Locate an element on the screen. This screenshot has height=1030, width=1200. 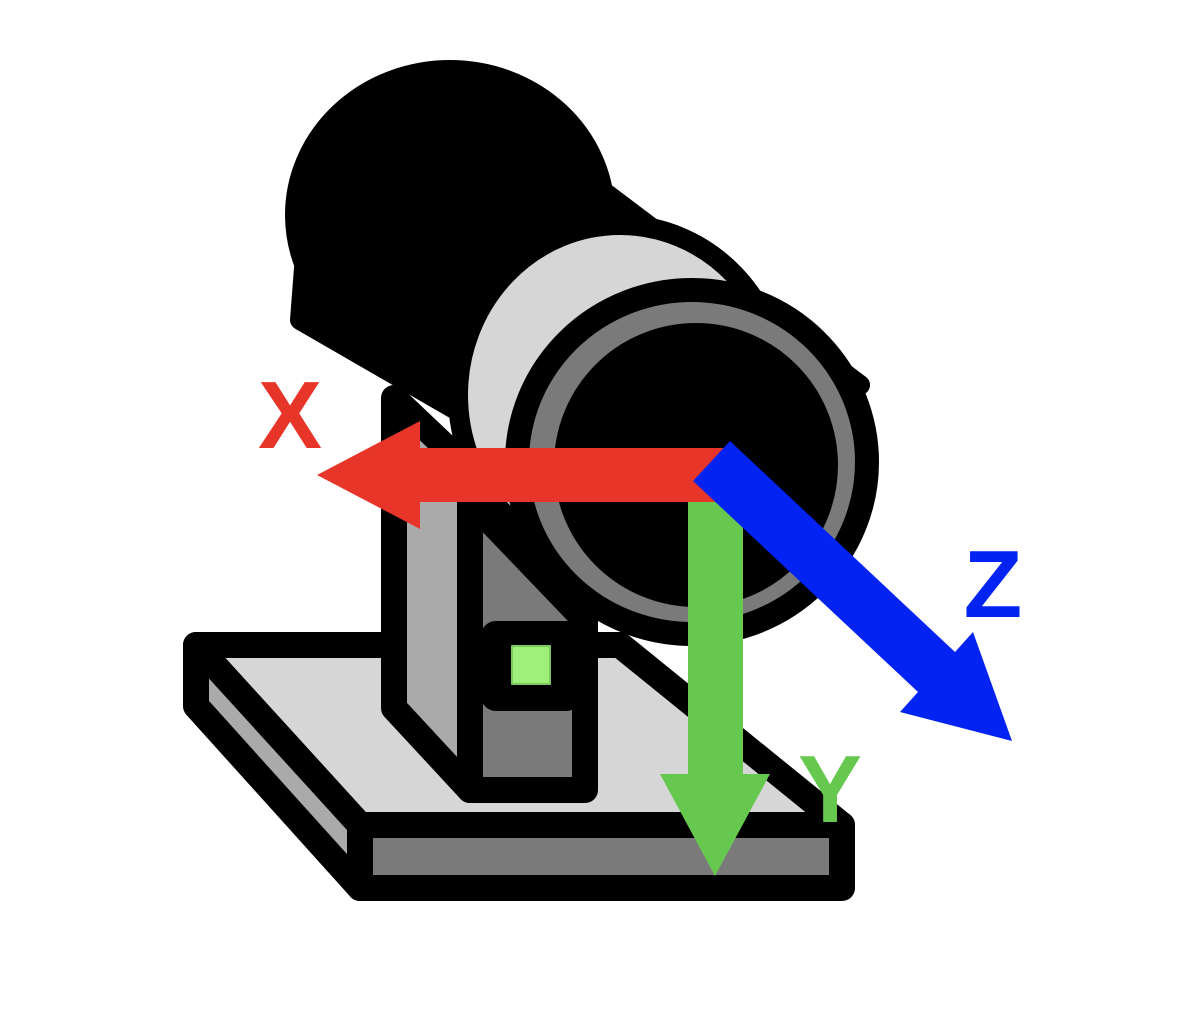
x-axis-arrow is located at coordinates (523, 475).